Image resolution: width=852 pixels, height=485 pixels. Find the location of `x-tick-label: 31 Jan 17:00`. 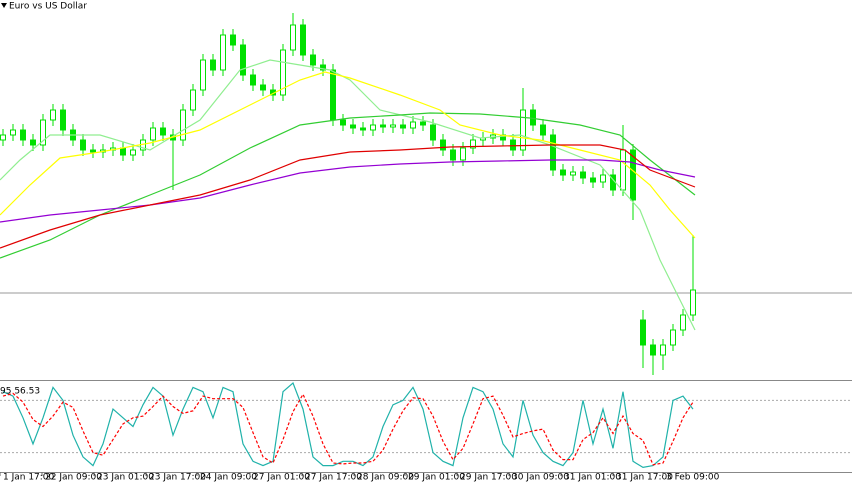

x-tick-label: 31 Jan 17:00 is located at coordinates (644, 478).